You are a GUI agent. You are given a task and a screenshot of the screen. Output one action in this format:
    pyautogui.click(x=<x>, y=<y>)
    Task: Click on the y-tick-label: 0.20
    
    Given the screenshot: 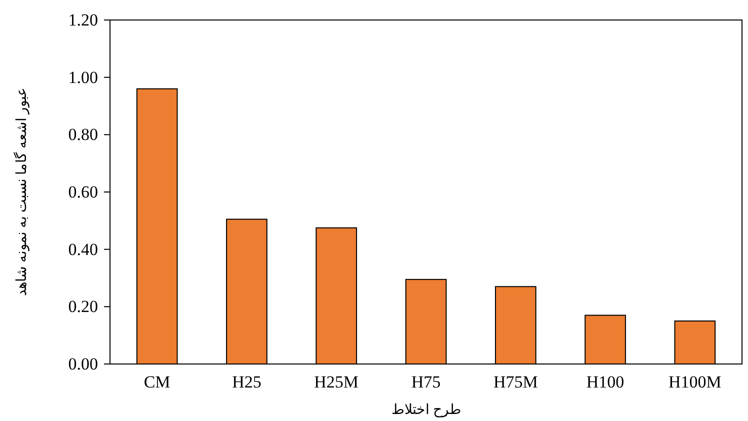 What is the action you would take?
    pyautogui.click(x=83, y=306)
    